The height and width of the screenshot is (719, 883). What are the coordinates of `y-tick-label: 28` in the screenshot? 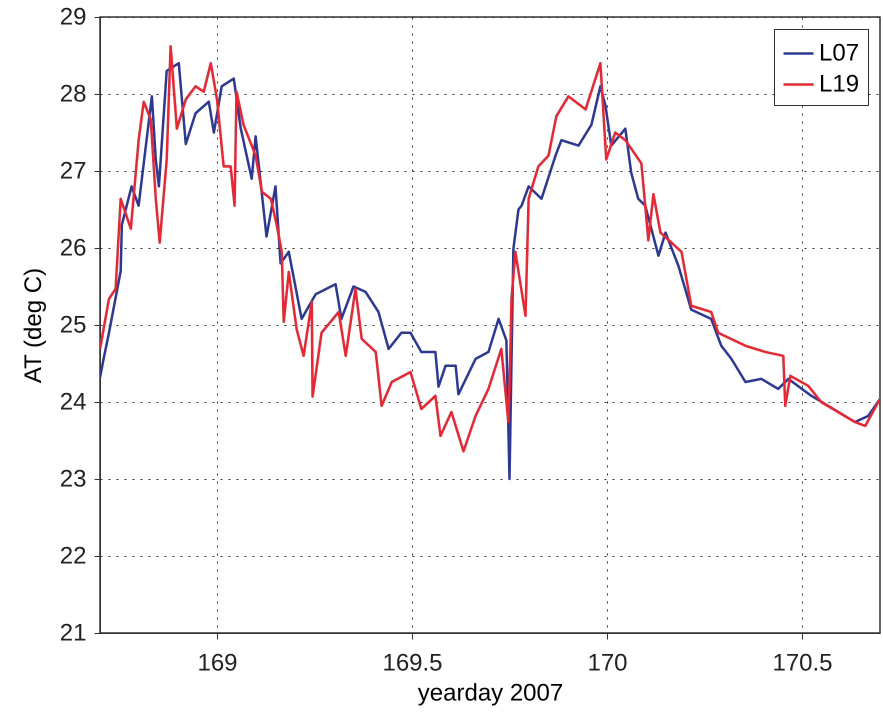 It's located at (73, 94).